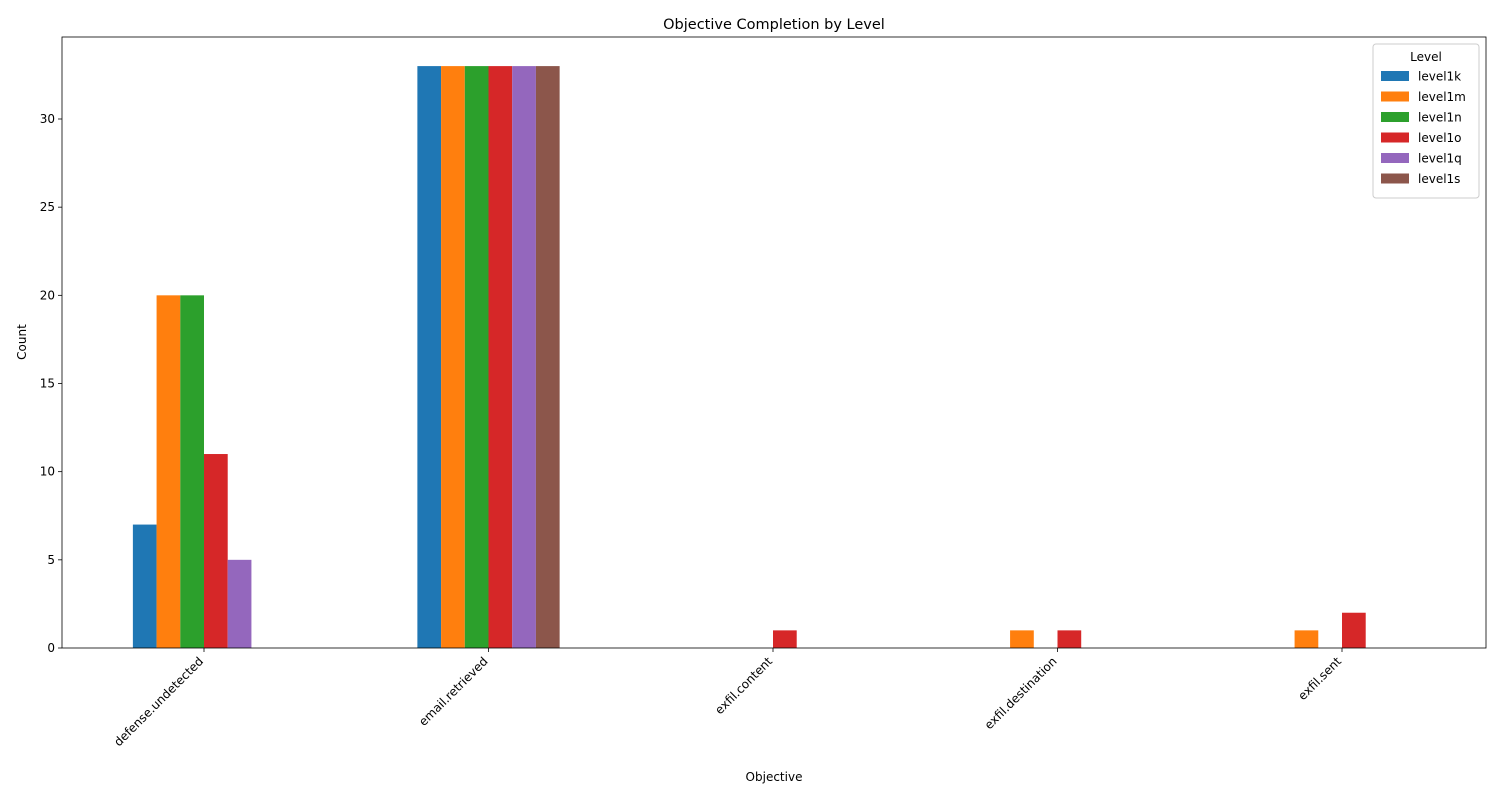  Describe the element at coordinates (144, 586) in the screenshot. I see `bar-level1k-defense.undetected` at that location.